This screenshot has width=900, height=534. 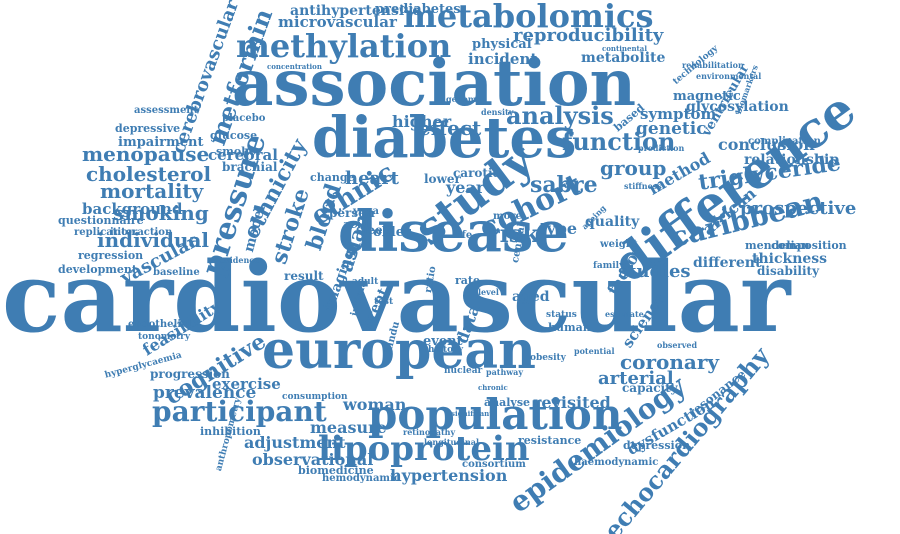 What do you see at coordinates (513, 233) in the screenshot?
I see `cloud-word-risk: risk` at bounding box center [513, 233].